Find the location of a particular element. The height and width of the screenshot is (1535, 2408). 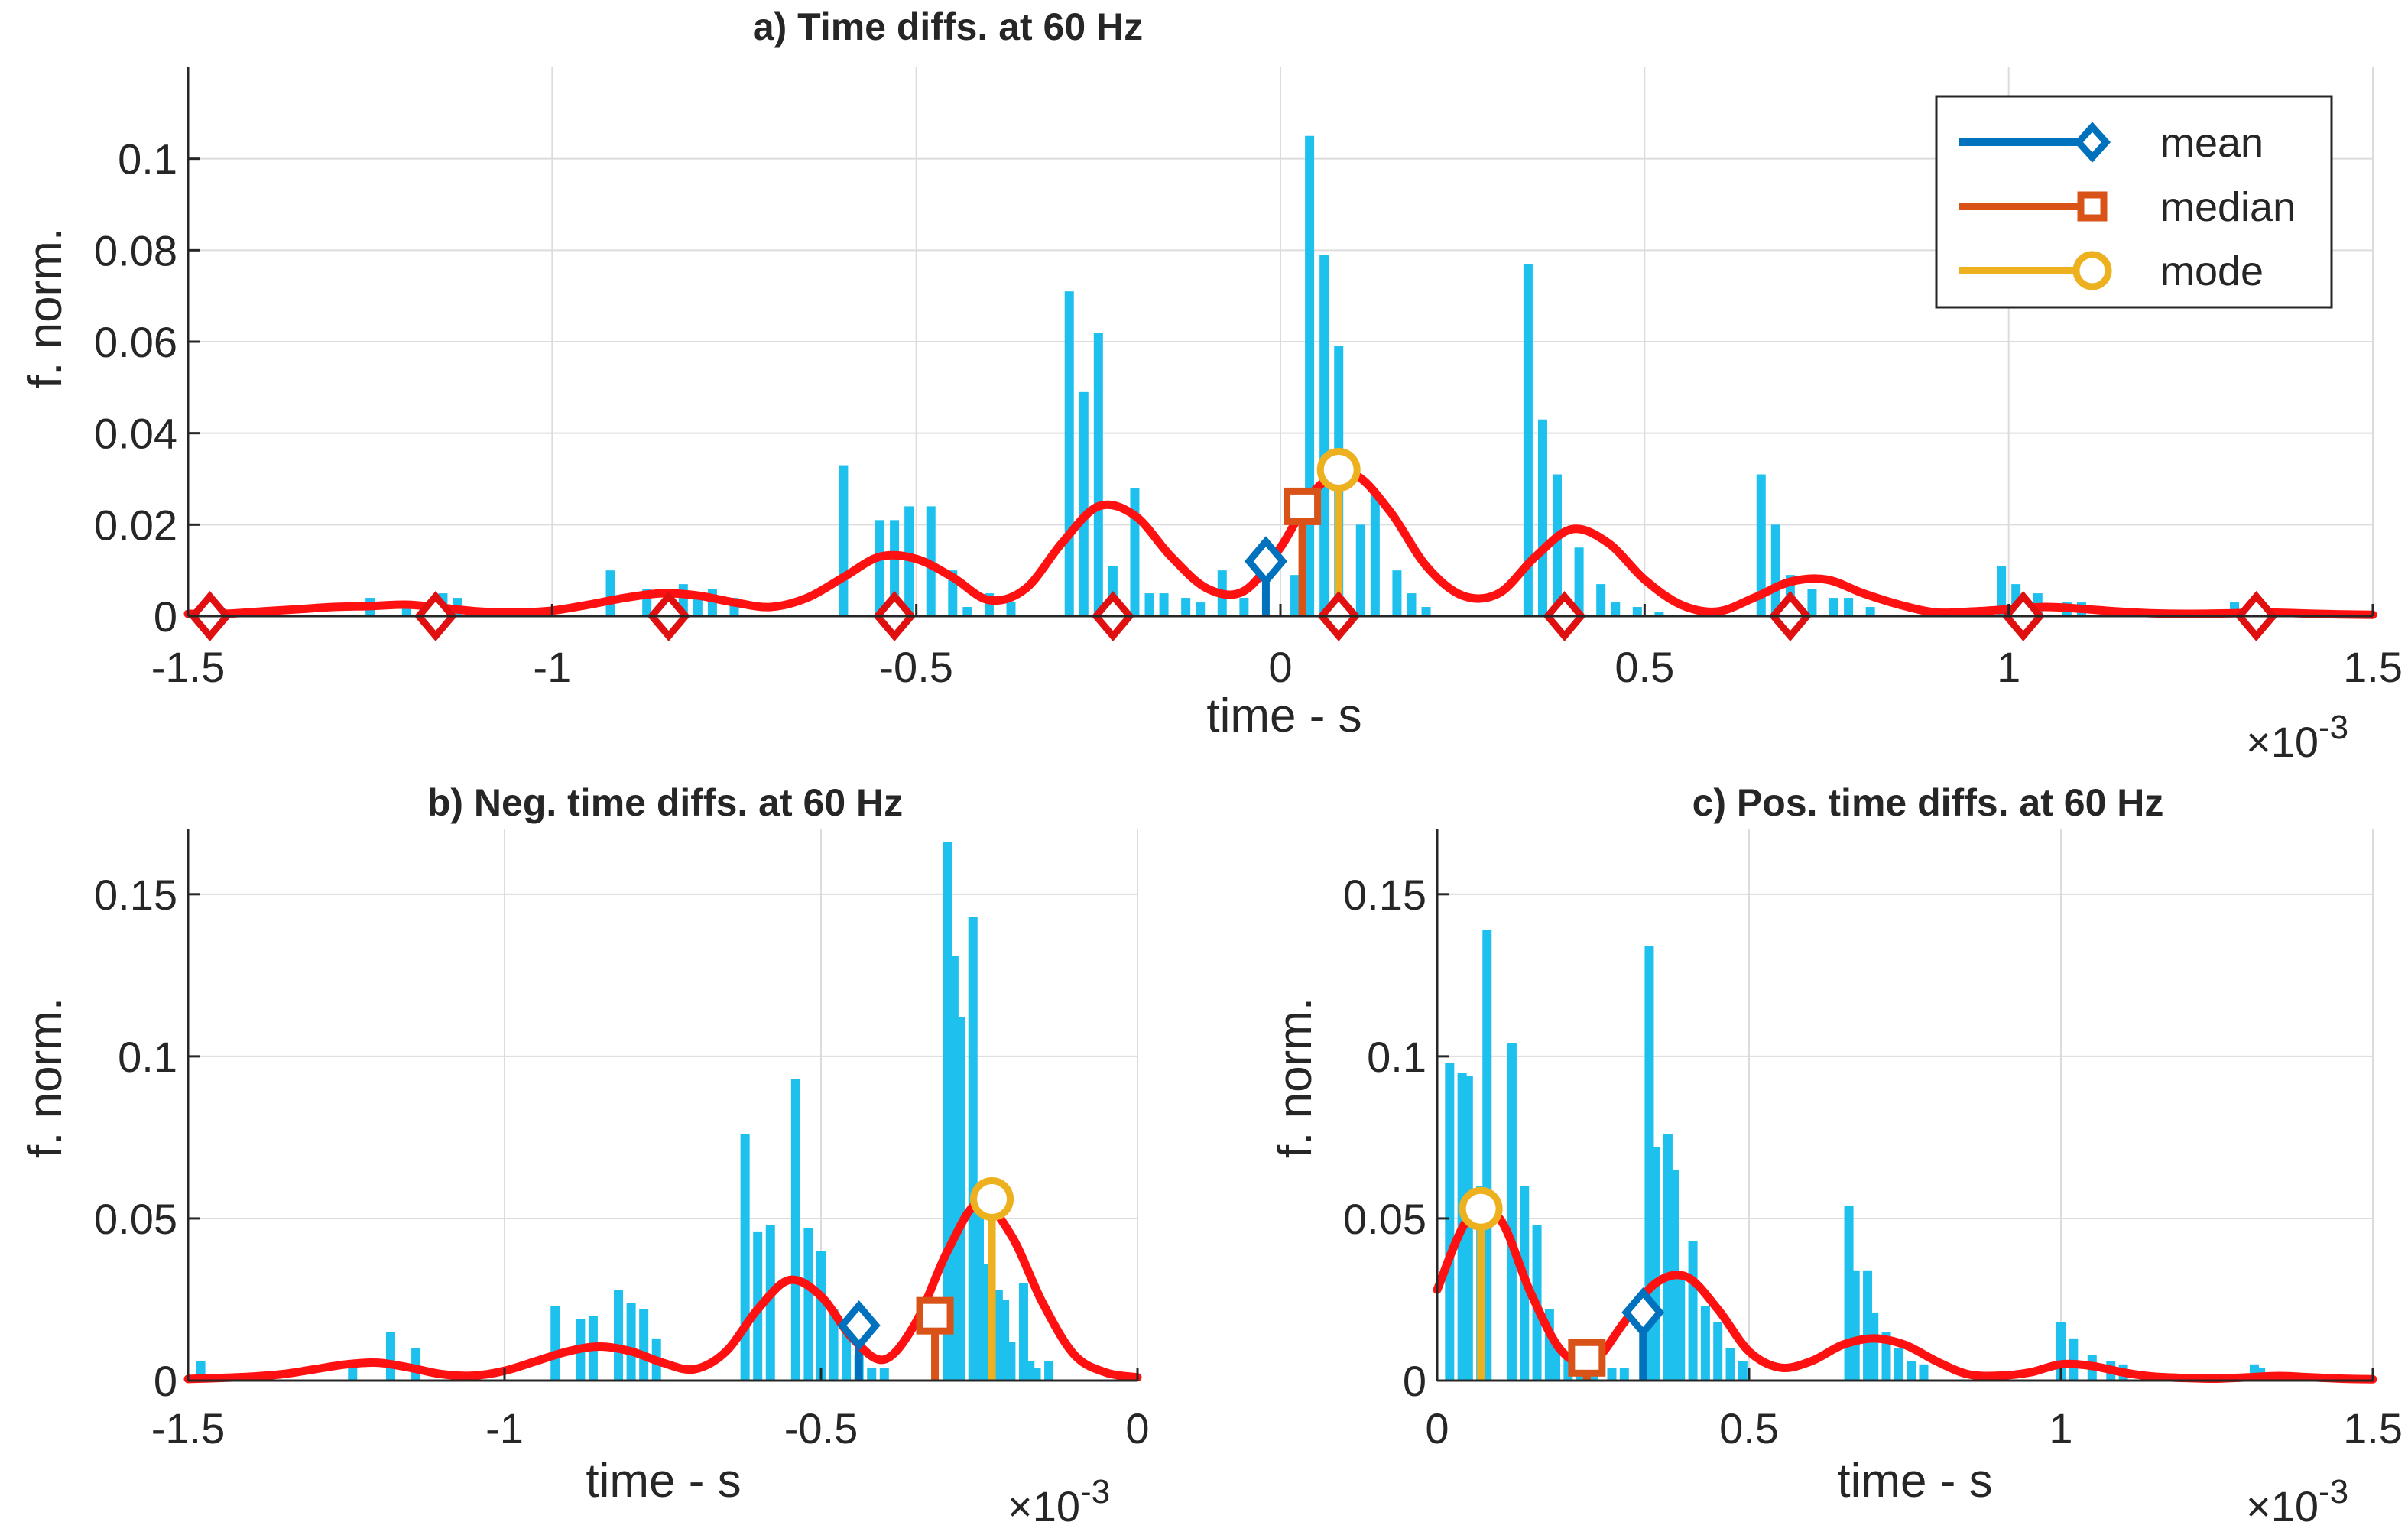

panel-c-ylabel: f. norm. is located at coordinates (1296, 1078).